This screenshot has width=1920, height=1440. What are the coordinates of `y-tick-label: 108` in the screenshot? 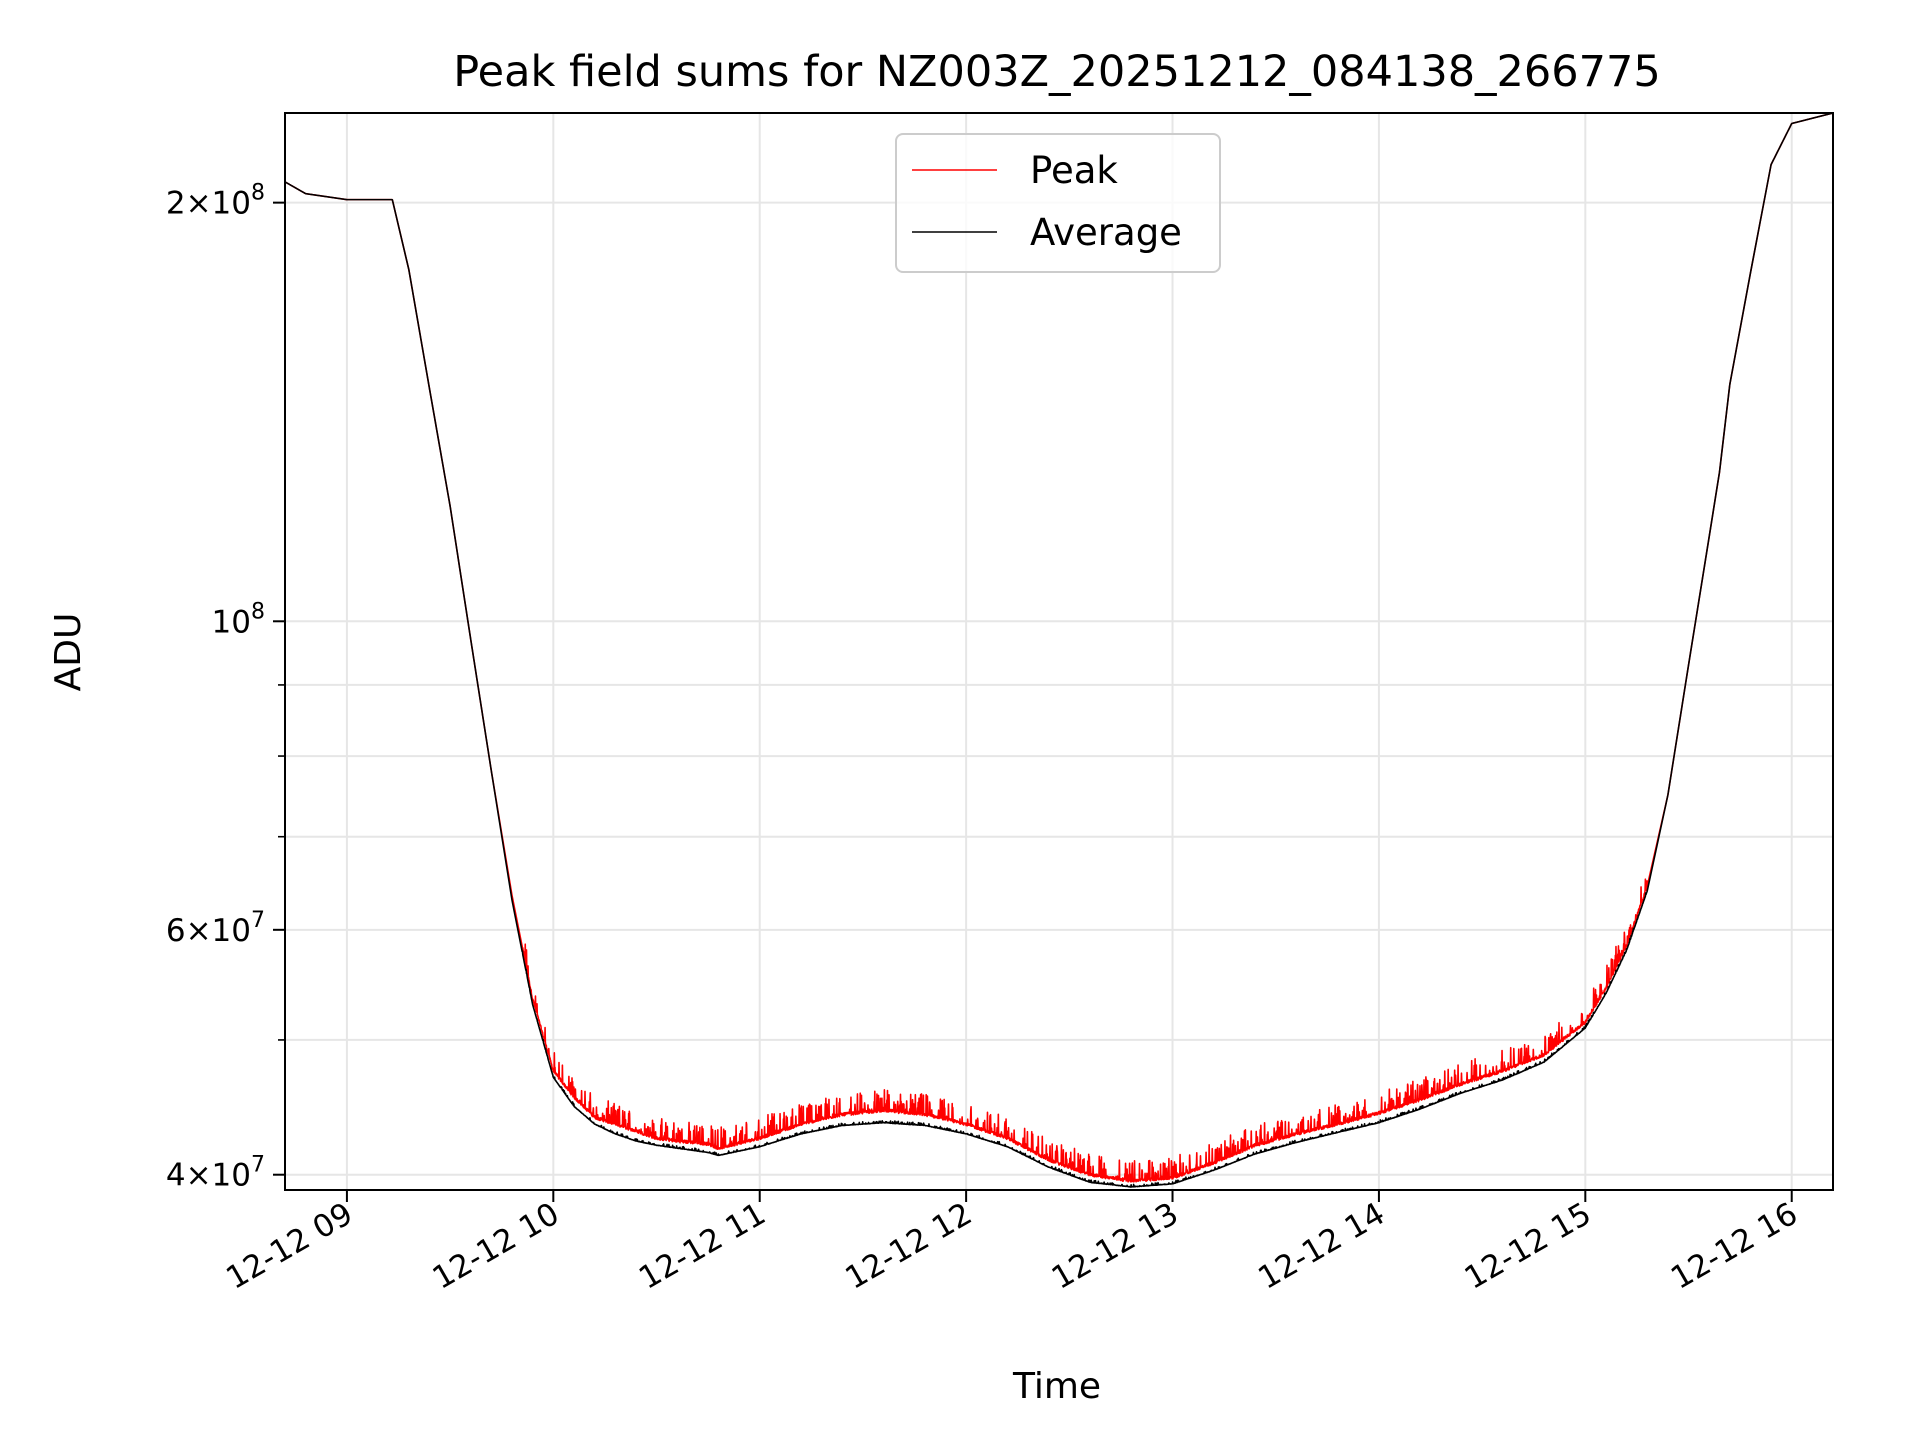 It's located at (238, 619).